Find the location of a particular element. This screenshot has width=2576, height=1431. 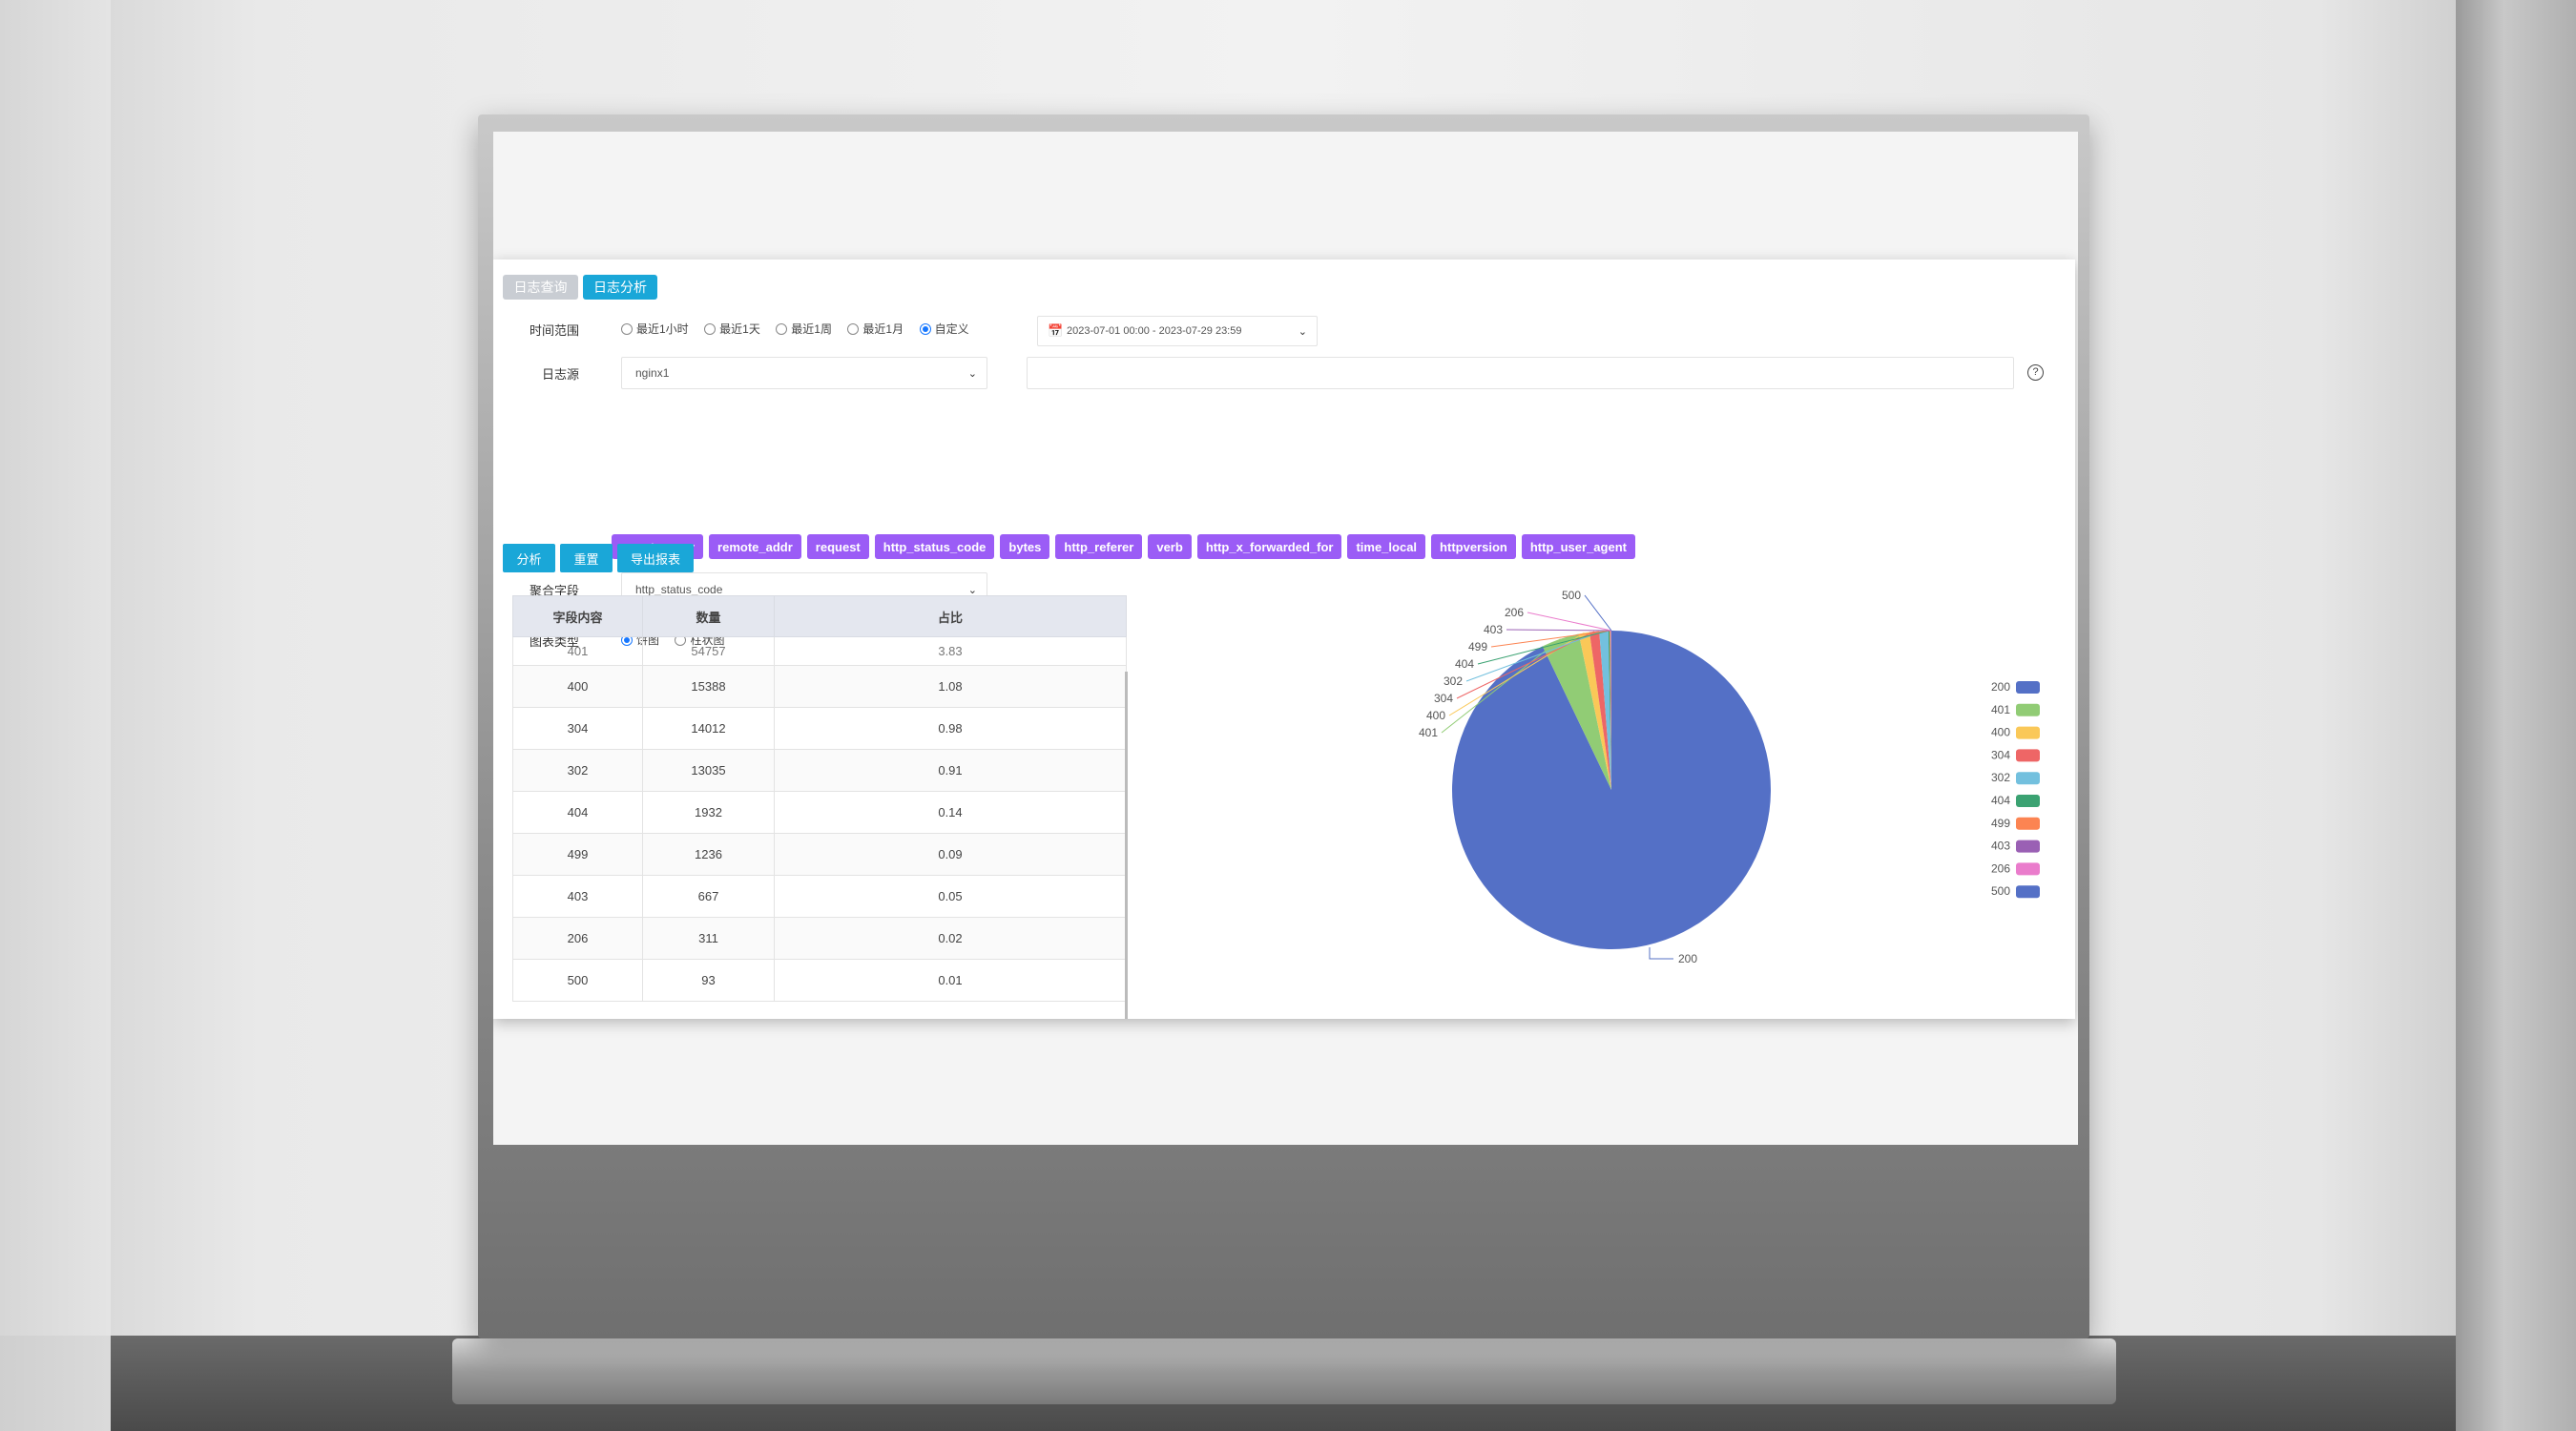

calendar-icon: 📅 is located at coordinates (1056, 330).